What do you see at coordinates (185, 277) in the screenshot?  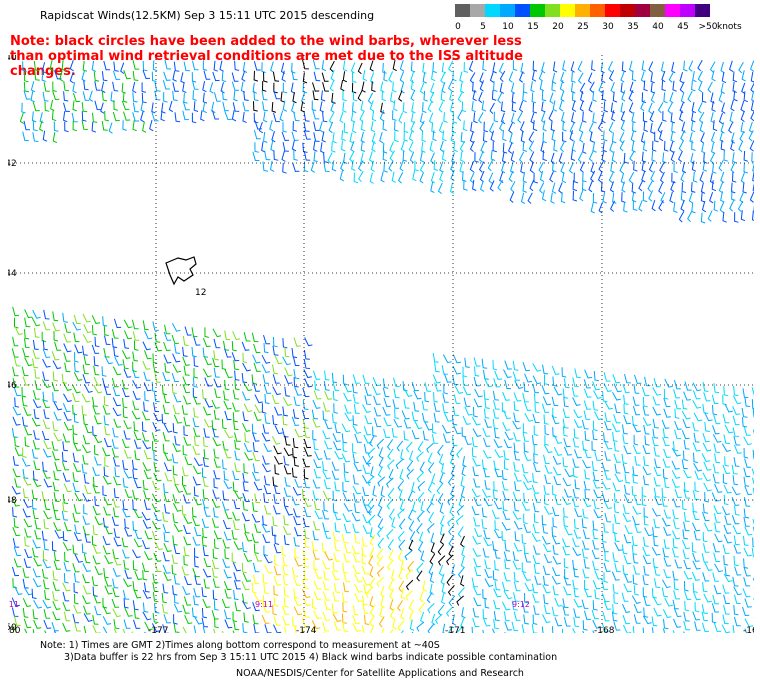 I see `chatham-islands: 12` at bounding box center [185, 277].